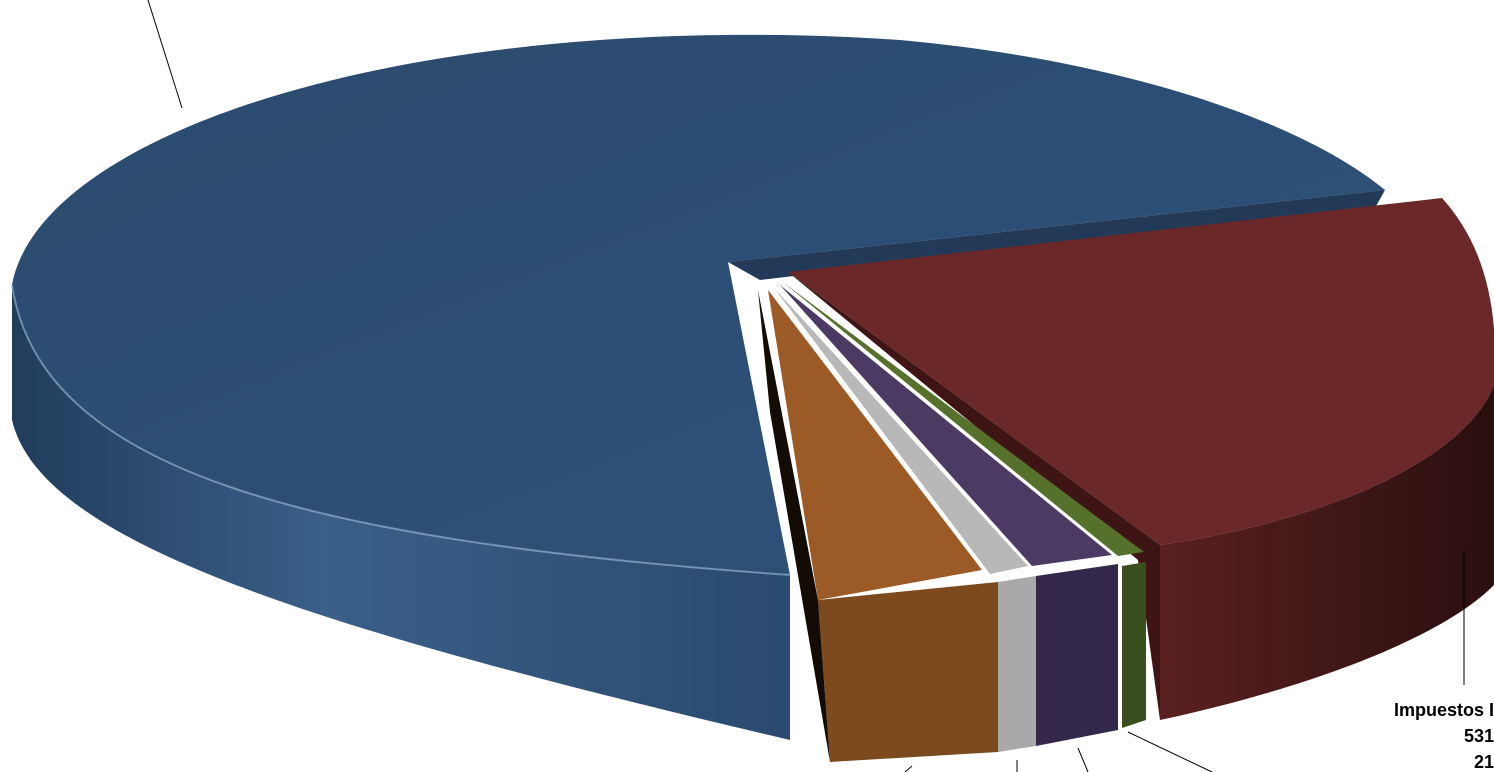 This screenshot has height=772, width=1494. I want to click on slice-4-side, so click(1017, 664).